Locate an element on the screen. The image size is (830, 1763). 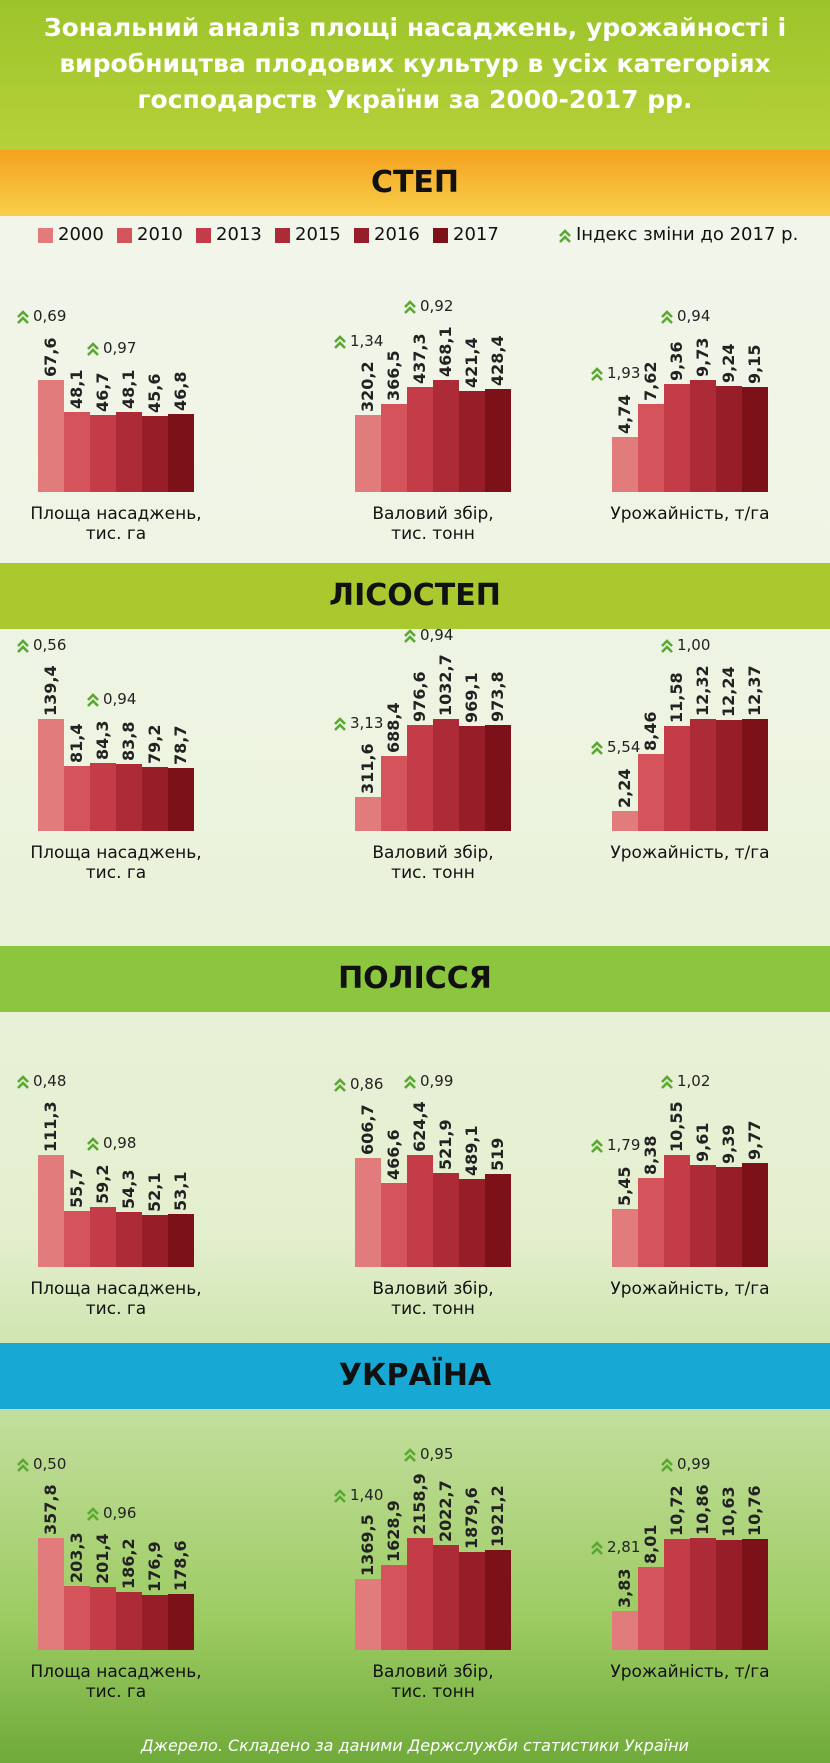
value-label: 311,6 is located at coordinates (367, 769).